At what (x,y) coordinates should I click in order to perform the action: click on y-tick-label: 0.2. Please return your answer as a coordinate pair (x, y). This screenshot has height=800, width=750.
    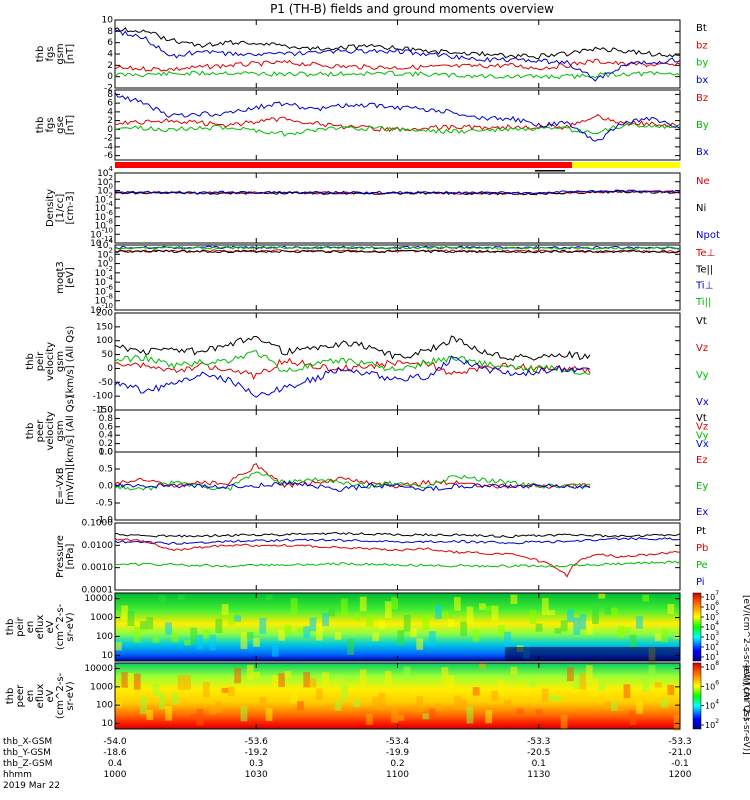
    Looking at the image, I should click on (106, 444).